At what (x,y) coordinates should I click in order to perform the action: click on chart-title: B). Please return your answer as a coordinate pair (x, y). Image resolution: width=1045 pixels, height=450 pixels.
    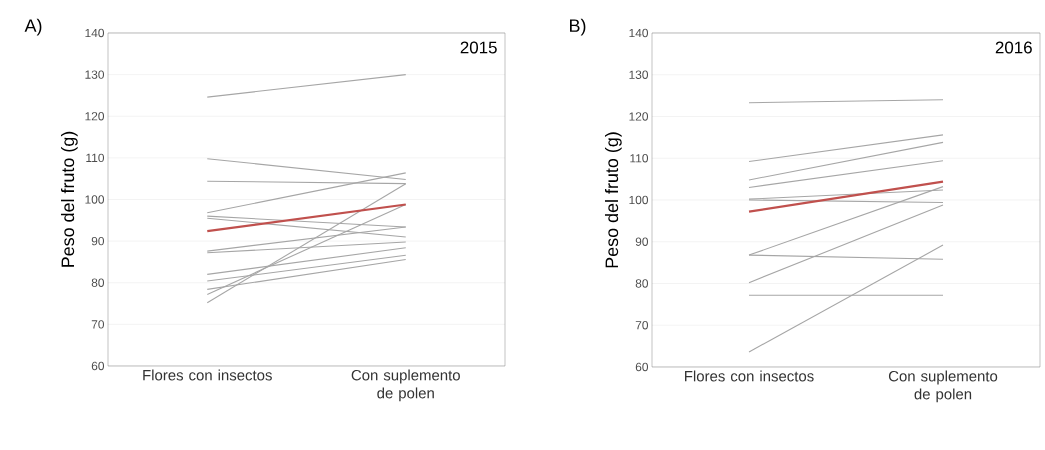
    Looking at the image, I should click on (578, 27).